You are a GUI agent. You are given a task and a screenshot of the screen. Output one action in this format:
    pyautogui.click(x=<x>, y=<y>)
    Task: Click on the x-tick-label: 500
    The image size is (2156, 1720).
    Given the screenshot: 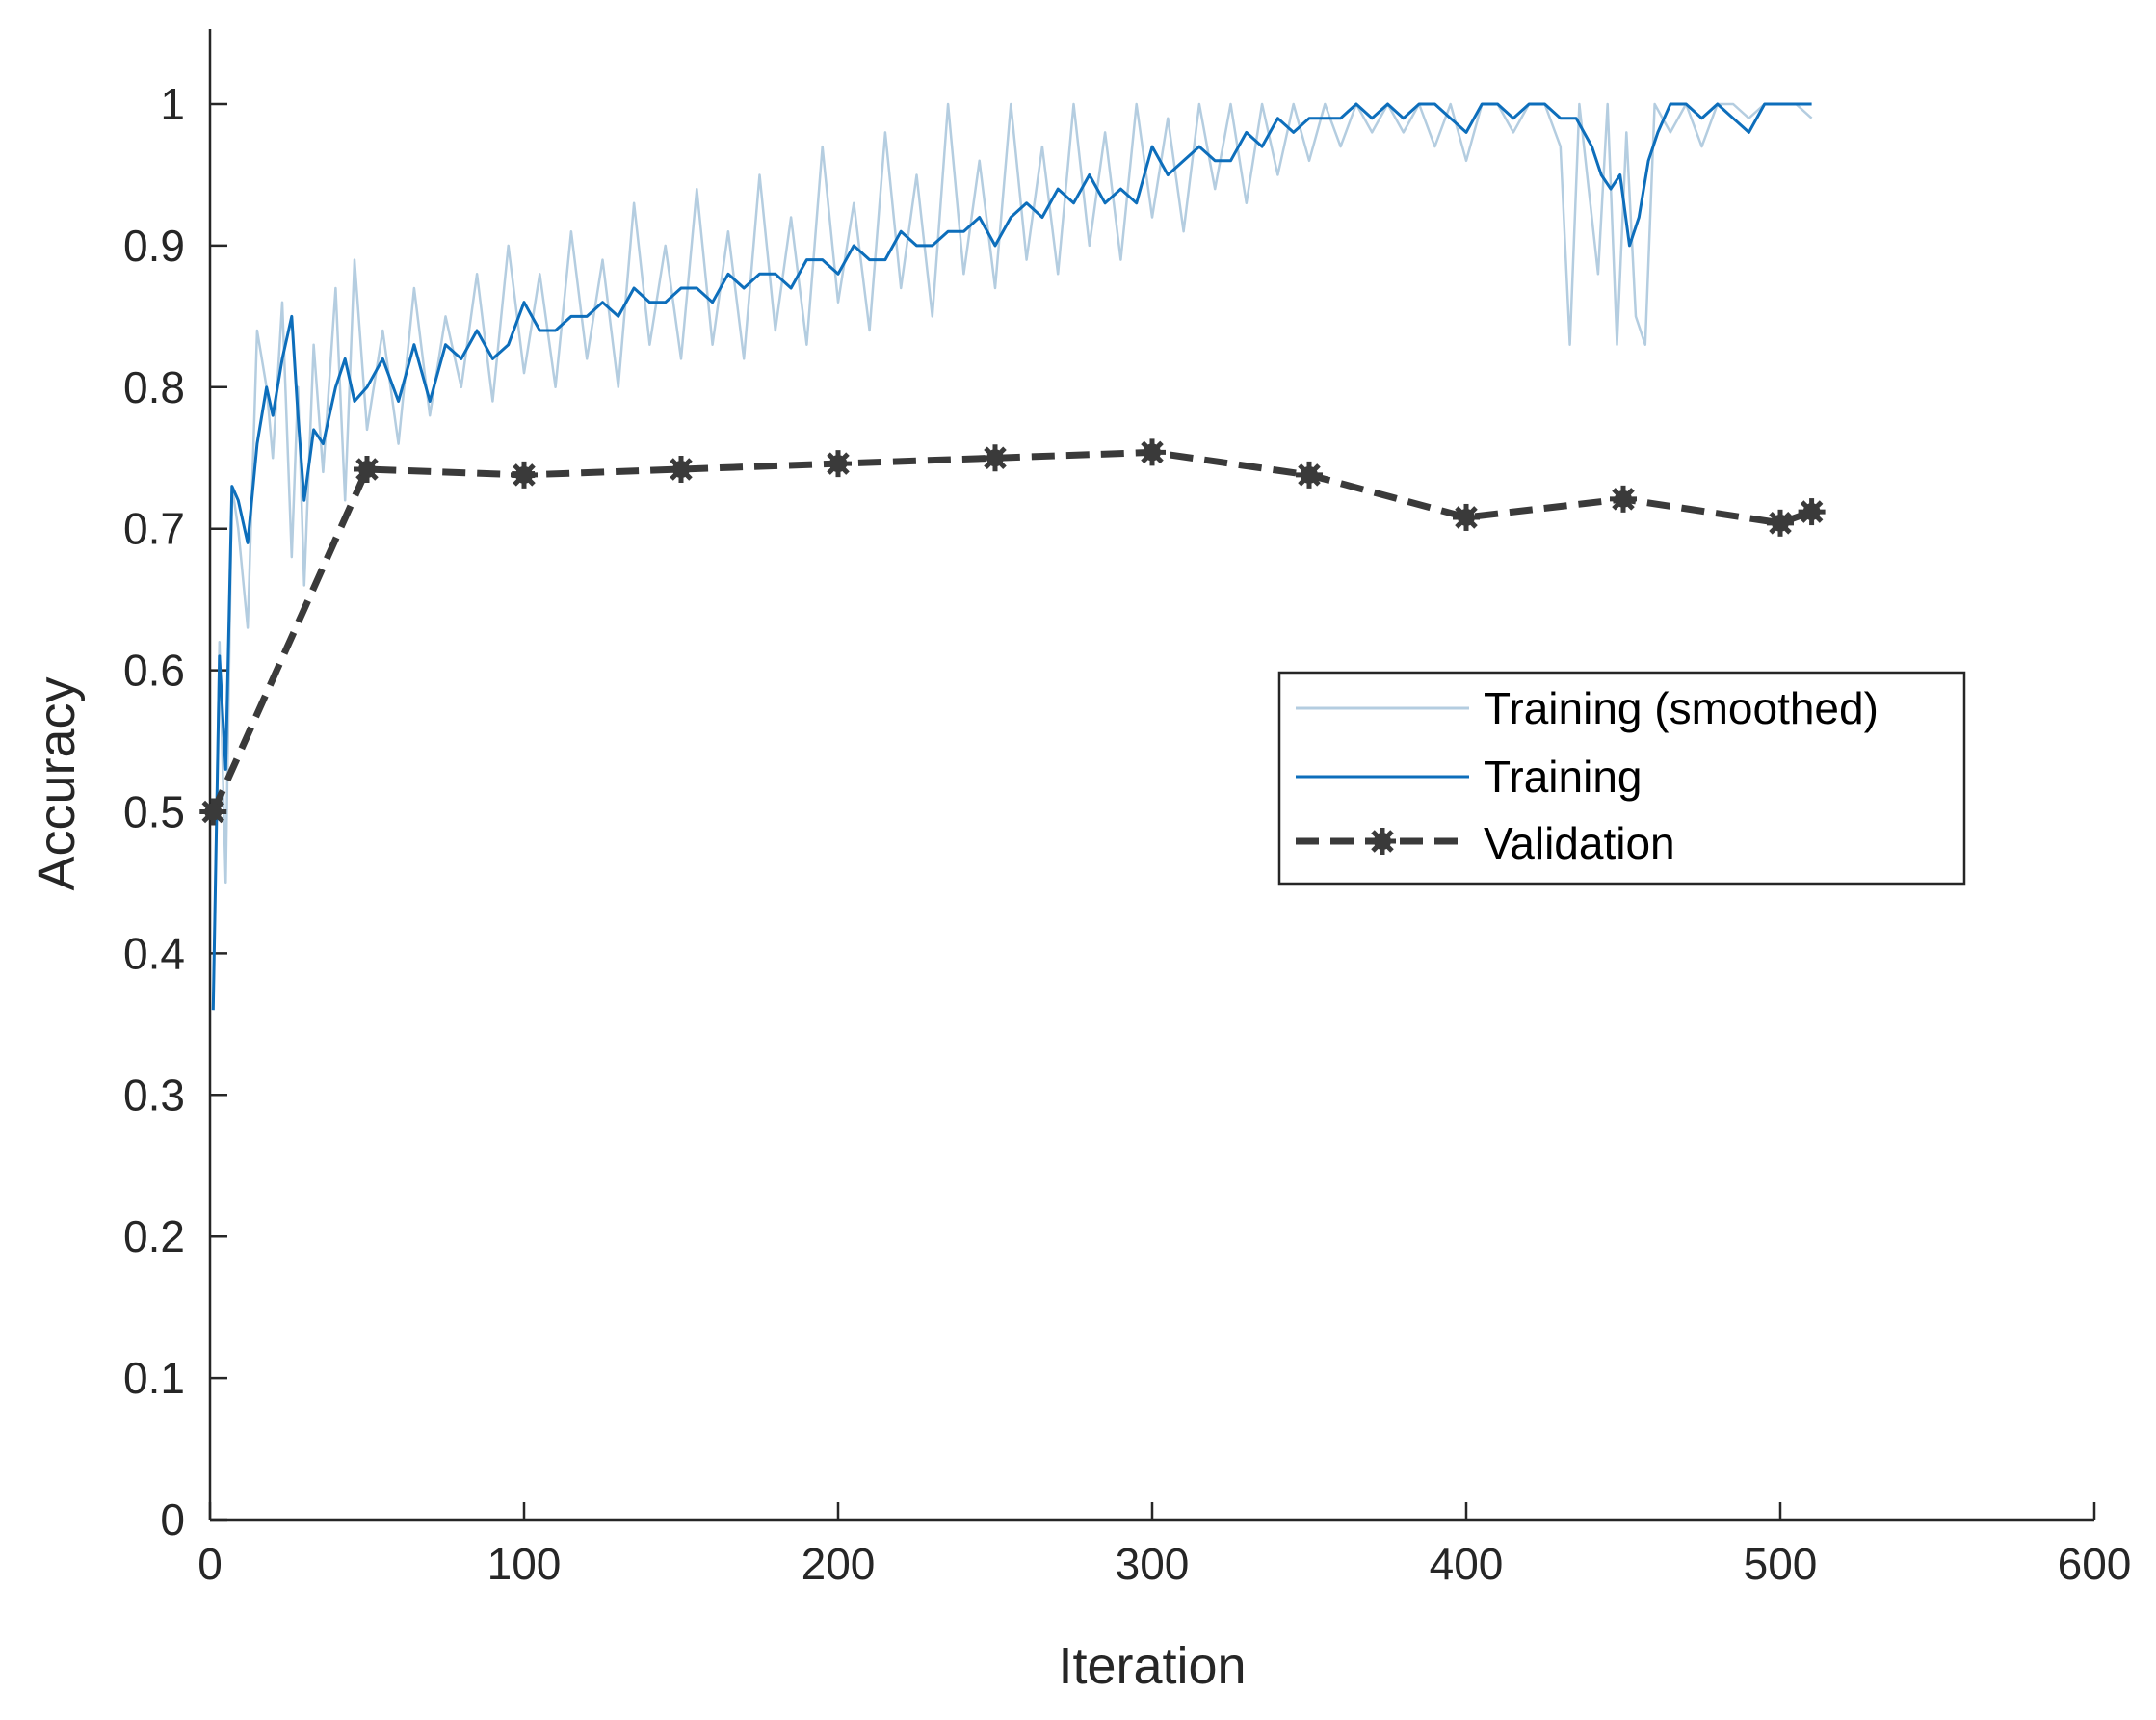 What is the action you would take?
    pyautogui.click(x=1781, y=1564)
    